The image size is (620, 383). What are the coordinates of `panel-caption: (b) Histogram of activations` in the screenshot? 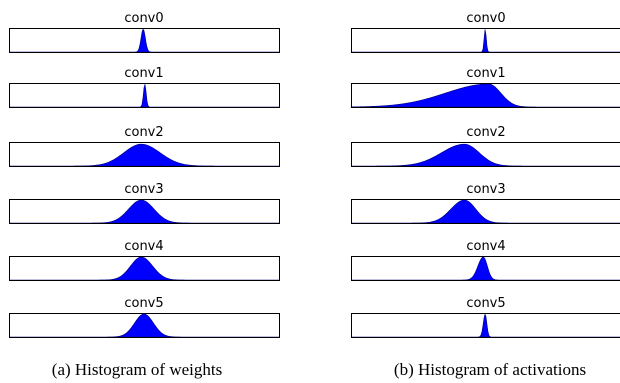 It's located at (490, 369).